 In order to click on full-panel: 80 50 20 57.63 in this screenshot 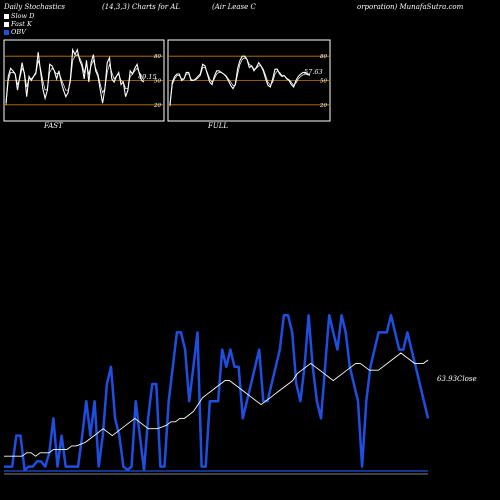, I will do `click(249, 80)`.